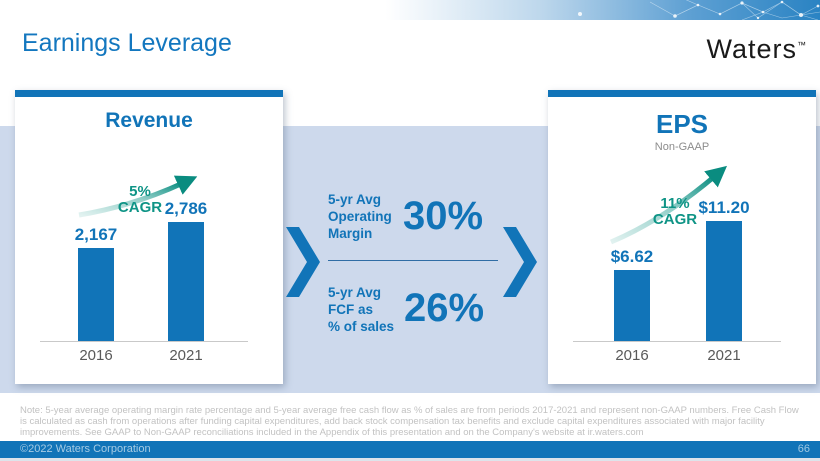  What do you see at coordinates (801, 45) in the screenshot?
I see `trademark-symbol: ™` at bounding box center [801, 45].